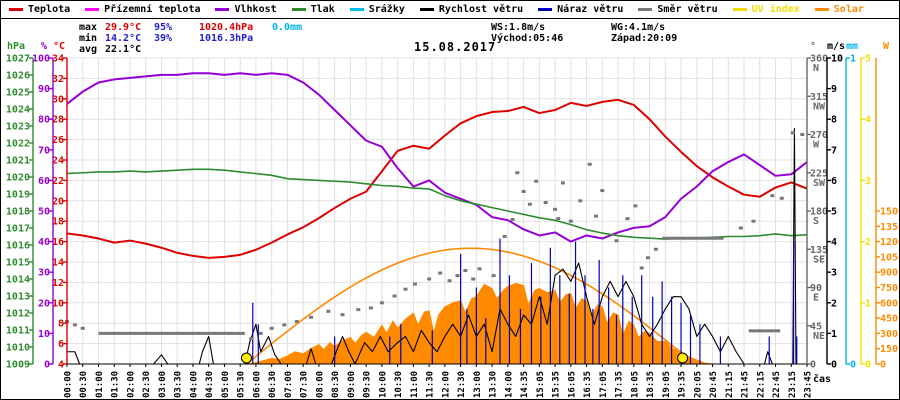 This screenshot has height=400, width=900. What do you see at coordinates (190, 27) in the screenshot?
I see `stats-max-row: max 29.9°C 95% 1020.4hPa 0.0mm` at bounding box center [190, 27].